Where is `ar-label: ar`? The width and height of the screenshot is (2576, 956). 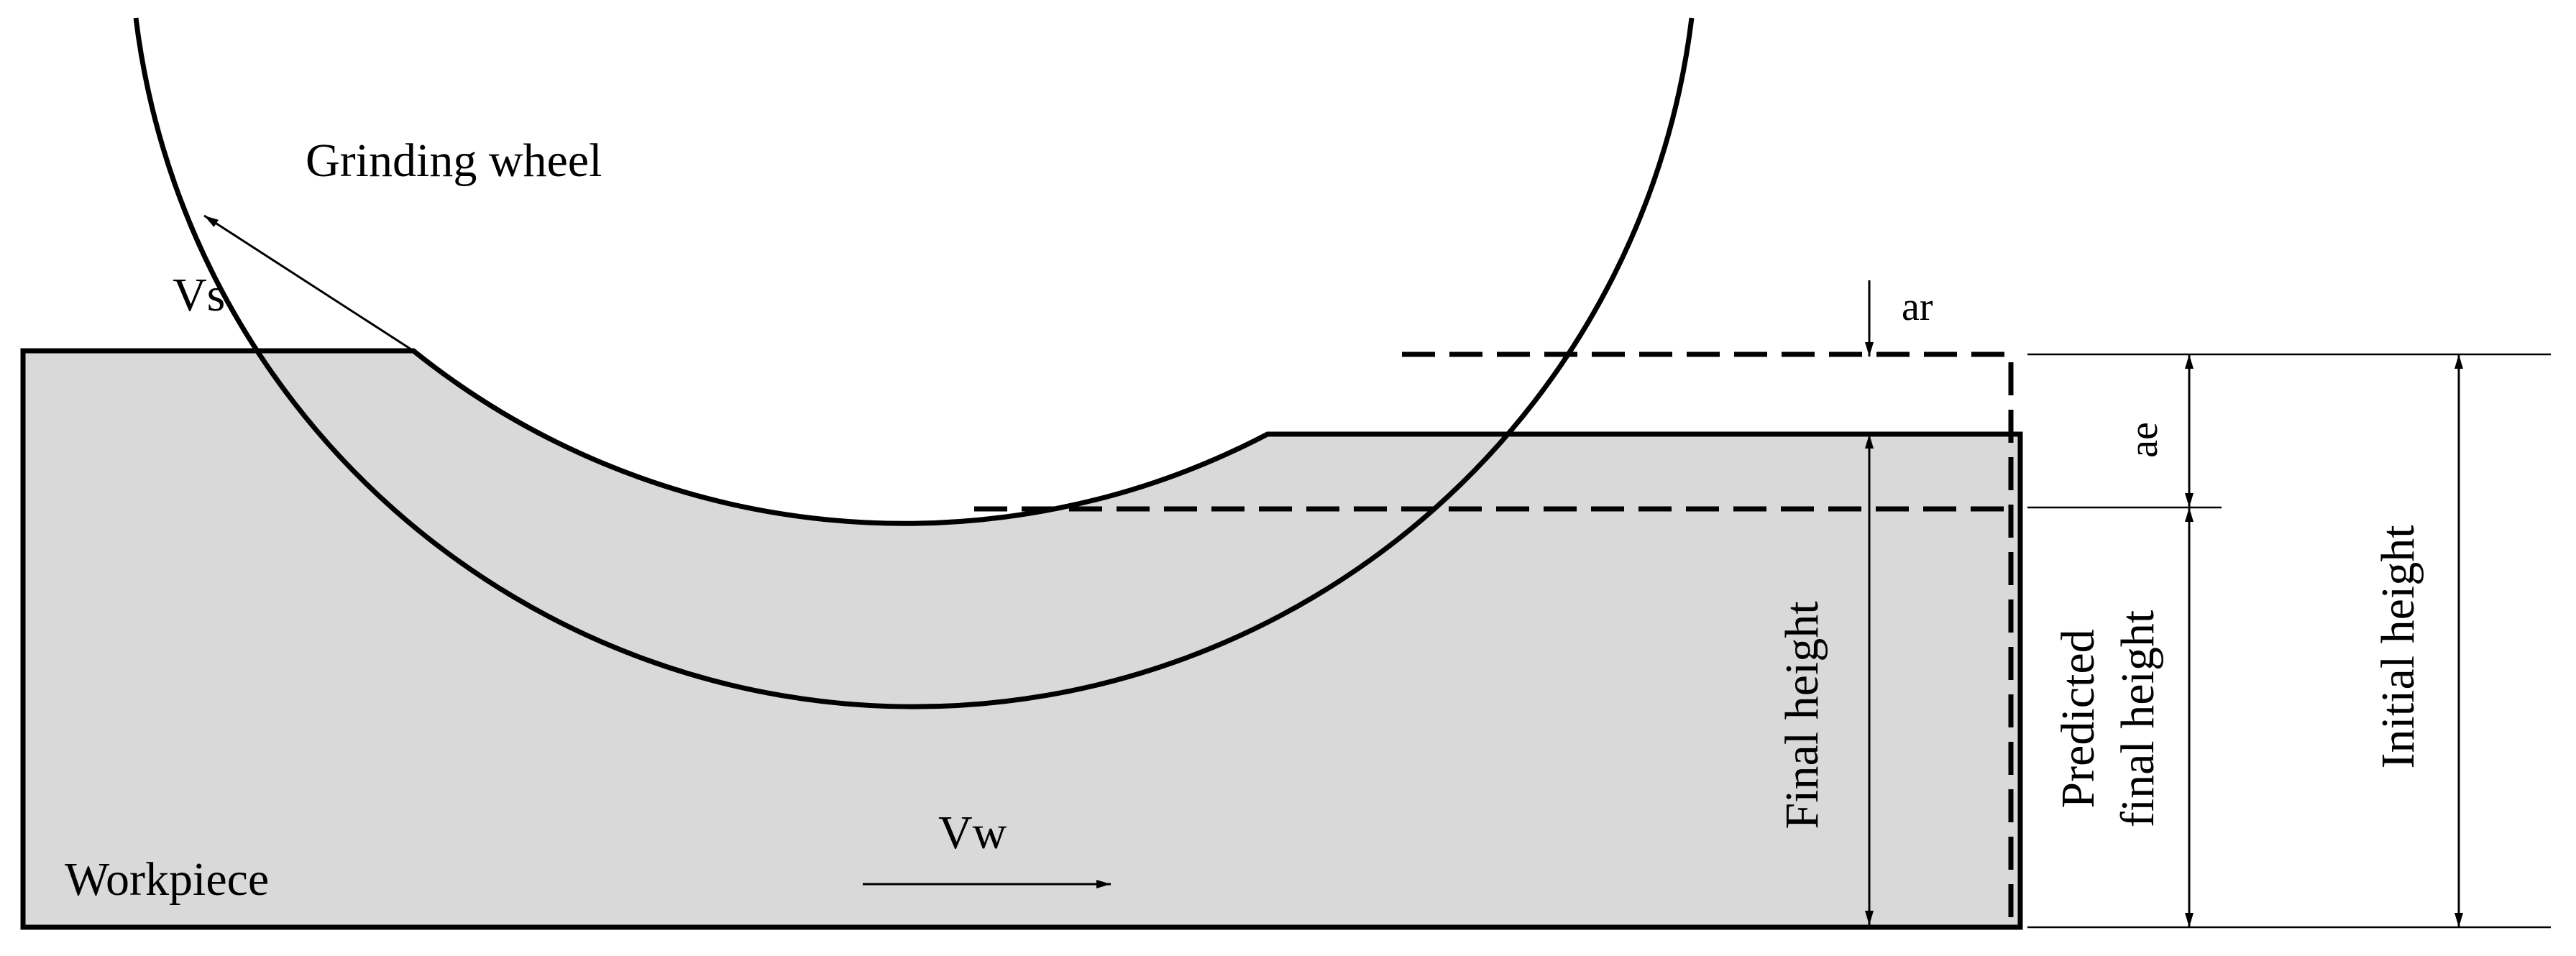 ar-label: ar is located at coordinates (1917, 307).